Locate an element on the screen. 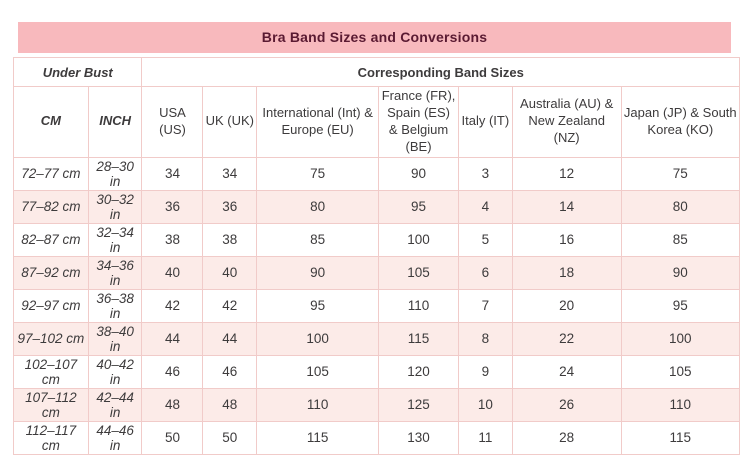  table-row: 77–82 cm 30–32 in 36 36 80 95 4 14 80 is located at coordinates (377, 206).